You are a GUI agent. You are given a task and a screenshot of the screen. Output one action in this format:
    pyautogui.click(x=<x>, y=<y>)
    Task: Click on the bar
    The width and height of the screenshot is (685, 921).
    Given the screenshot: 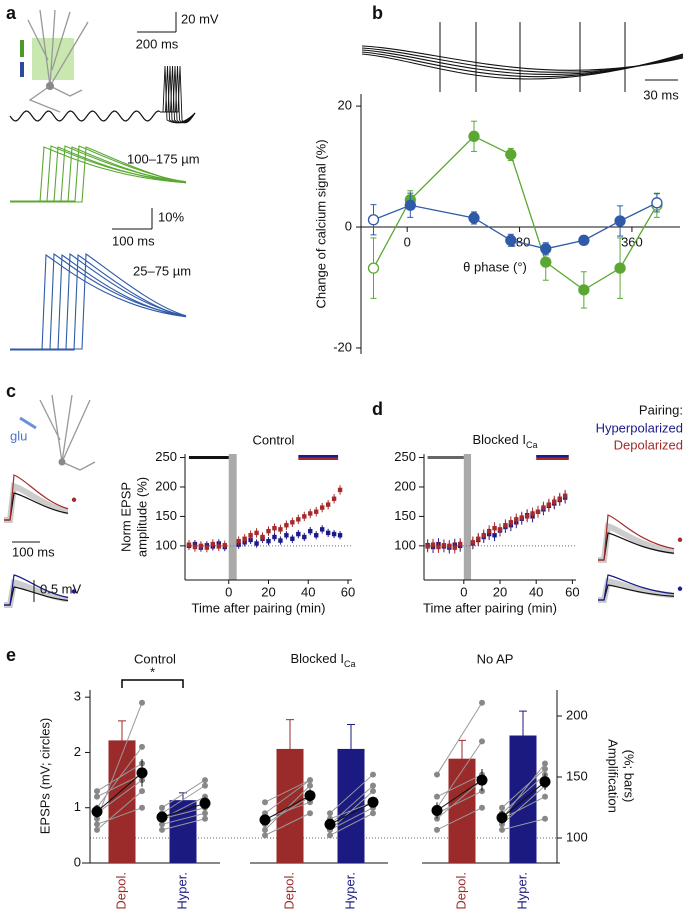 What is the action you would take?
    pyautogui.click(x=183, y=831)
    